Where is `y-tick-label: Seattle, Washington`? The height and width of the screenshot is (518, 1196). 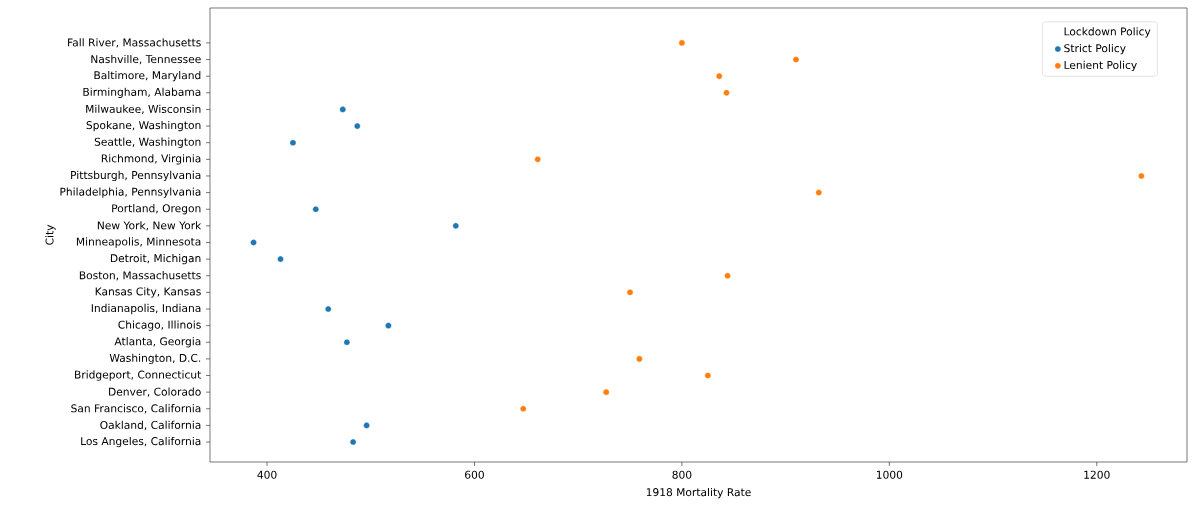 y-tick-label: Seattle, Washington is located at coordinates (147, 142).